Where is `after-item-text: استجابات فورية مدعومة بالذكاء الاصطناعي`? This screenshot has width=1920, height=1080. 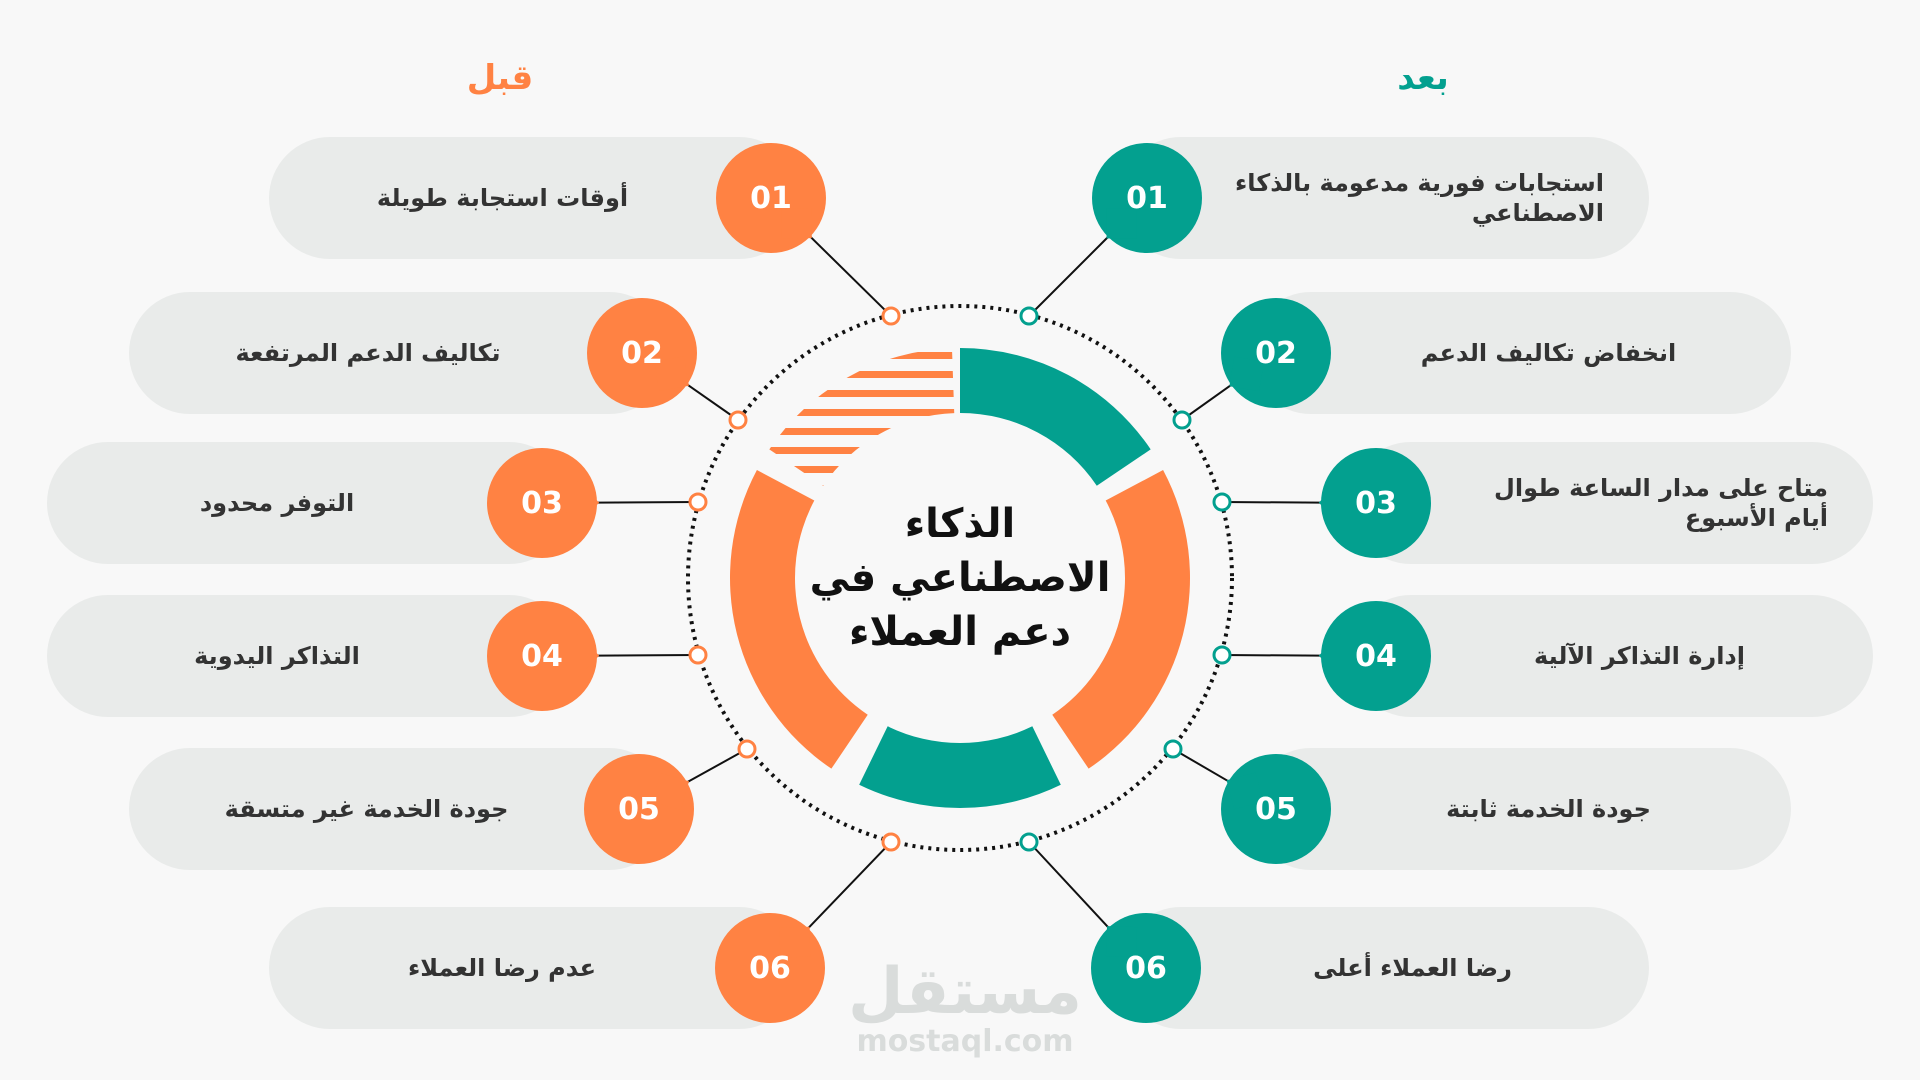
after-item-text: استجابات فورية مدعومة بالذكاء الاصطناعي is located at coordinates (1419, 198).